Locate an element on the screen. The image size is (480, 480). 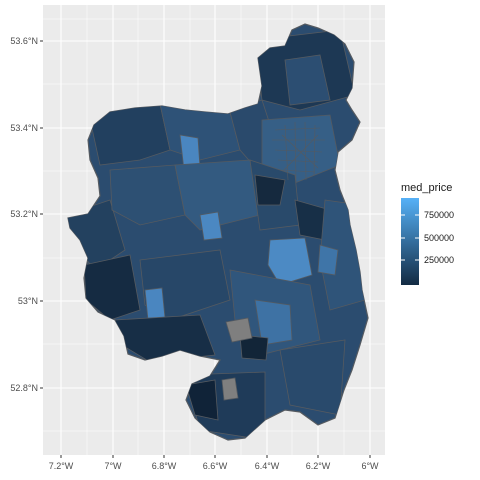
y-tick-label: 53.2°N is located at coordinates (24, 214).